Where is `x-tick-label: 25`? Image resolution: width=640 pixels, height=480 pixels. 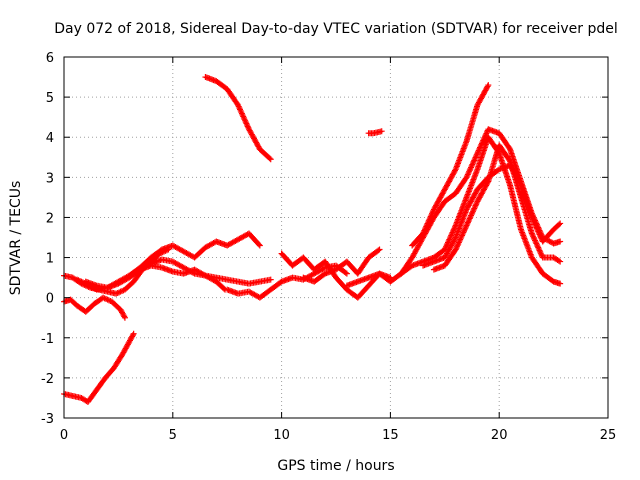
x-tick-label: 25 is located at coordinates (608, 435).